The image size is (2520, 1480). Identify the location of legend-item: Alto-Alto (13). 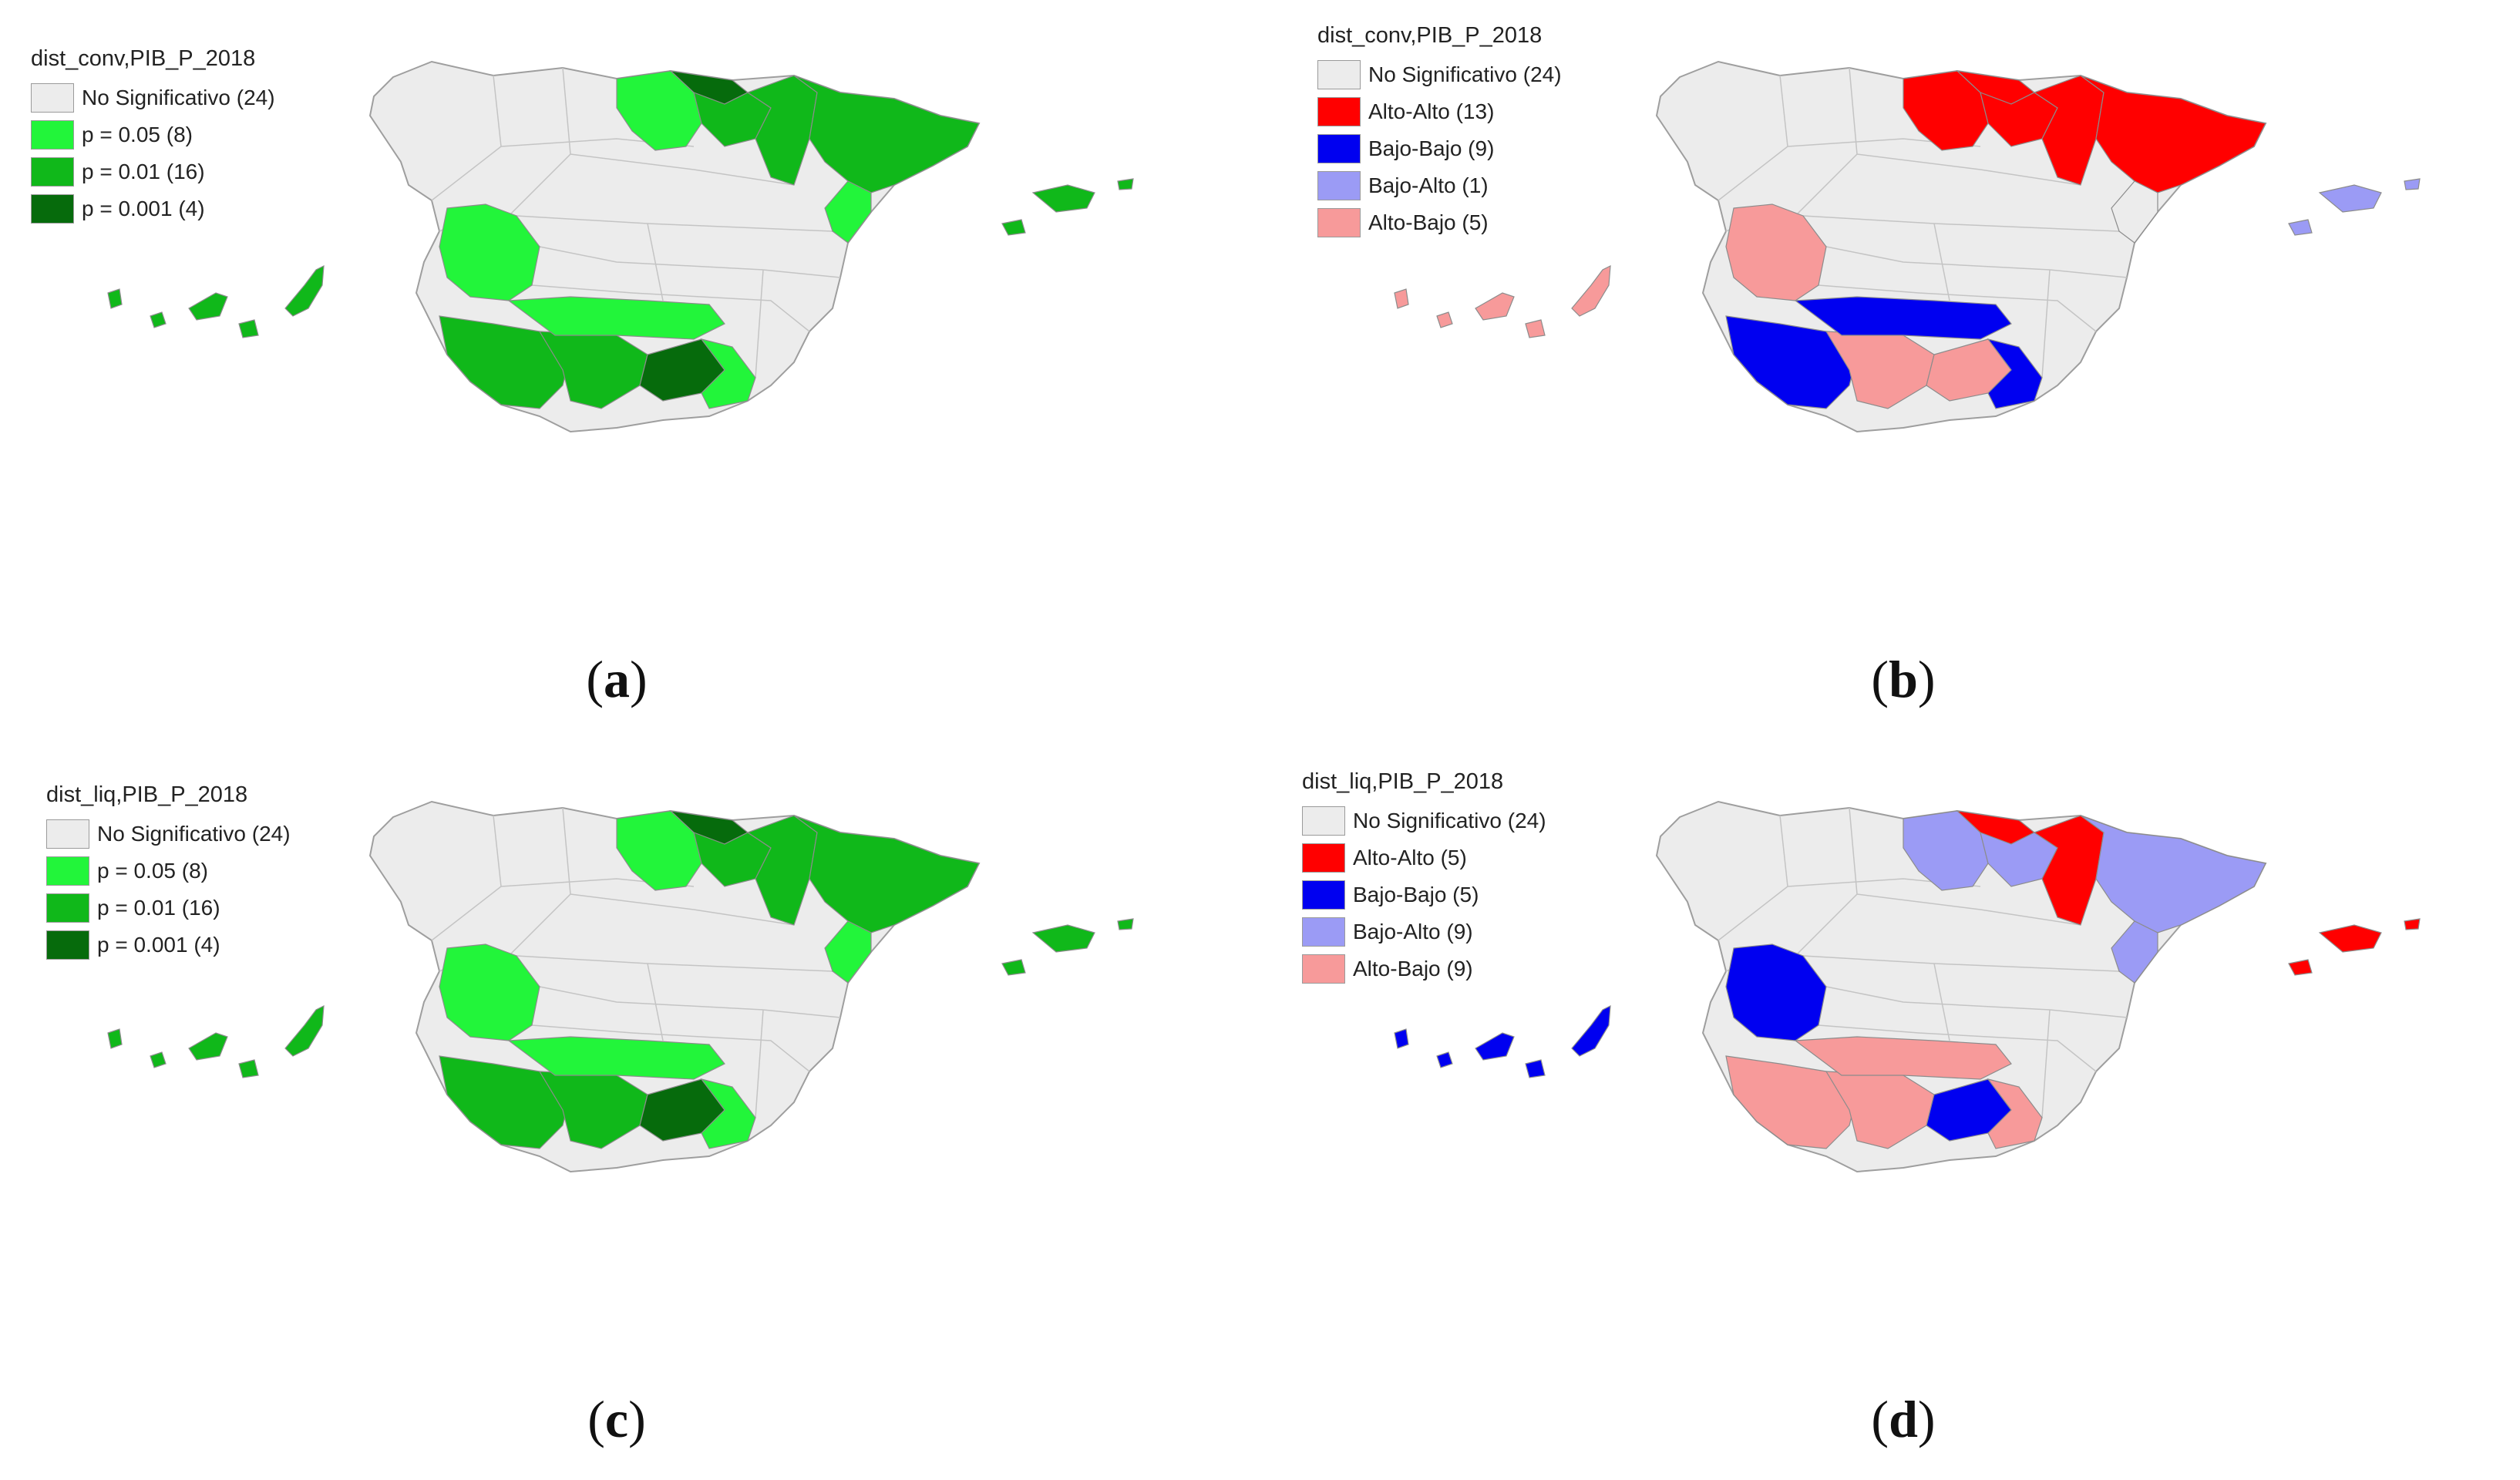
(1440, 111).